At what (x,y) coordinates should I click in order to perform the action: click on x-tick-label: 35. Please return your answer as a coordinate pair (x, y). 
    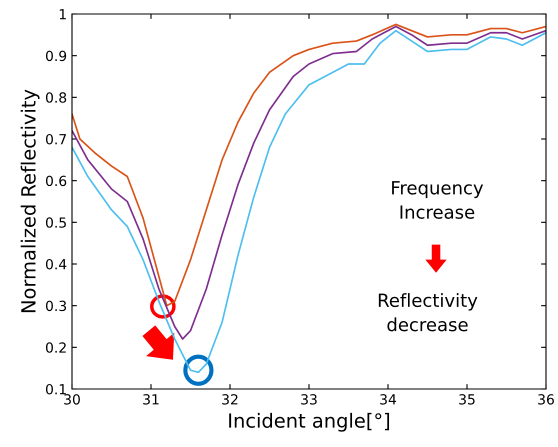
    Looking at the image, I should click on (467, 399).